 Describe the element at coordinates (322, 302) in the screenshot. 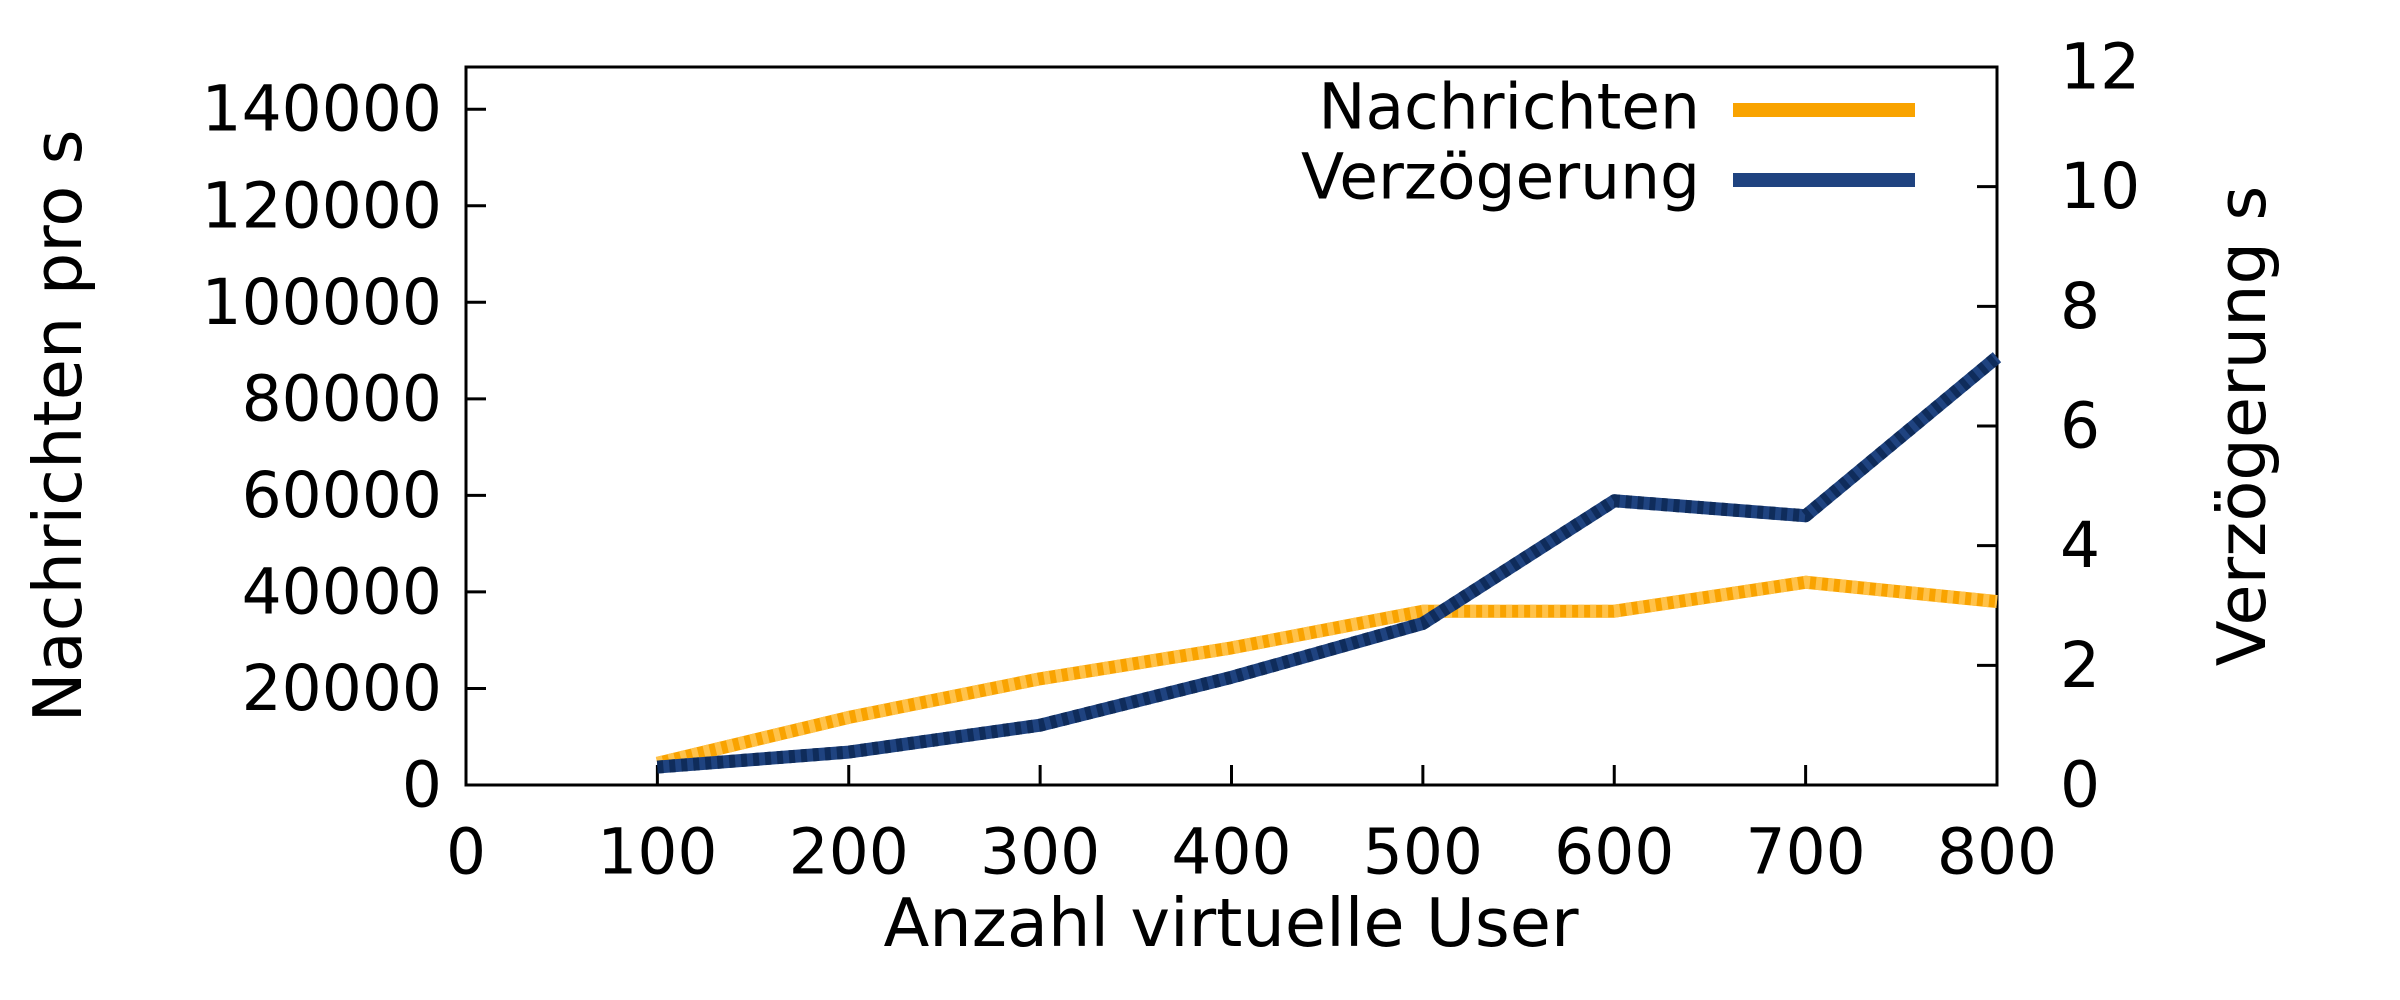

I see `y-left-tick-label: 100000` at that location.